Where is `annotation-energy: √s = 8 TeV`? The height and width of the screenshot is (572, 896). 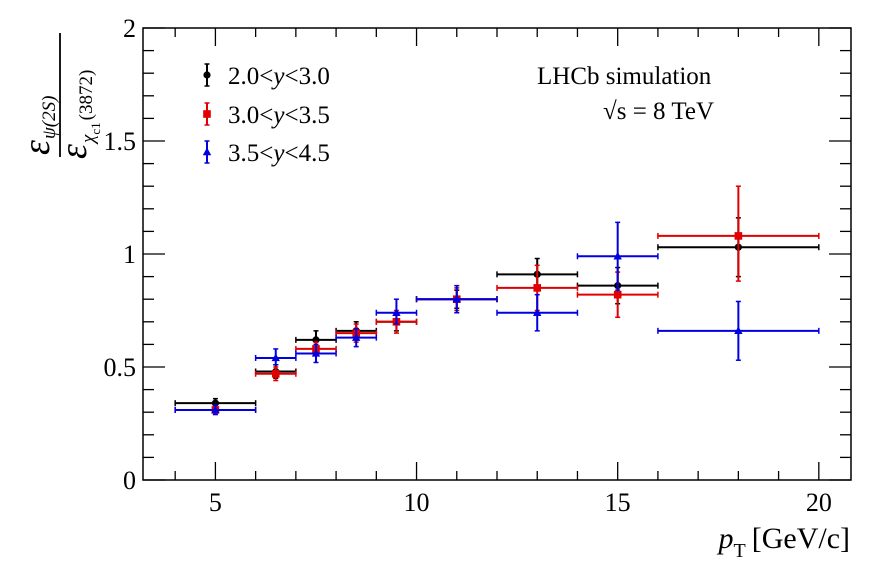 annotation-energy: √s = 8 TeV is located at coordinates (658, 111).